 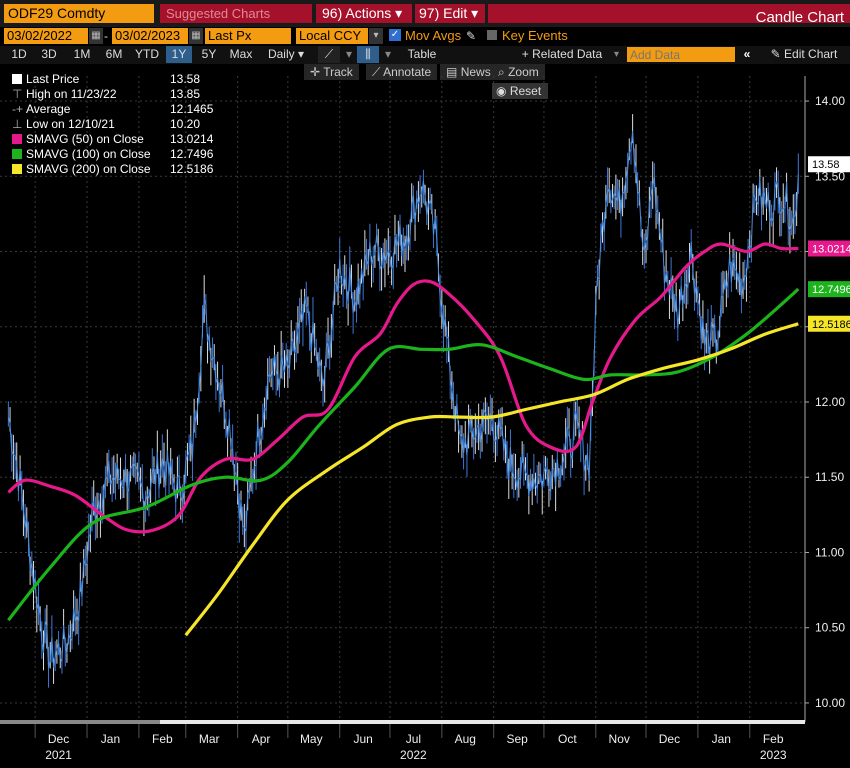 What do you see at coordinates (58, 755) in the screenshot?
I see `x-year-label: 2021` at bounding box center [58, 755].